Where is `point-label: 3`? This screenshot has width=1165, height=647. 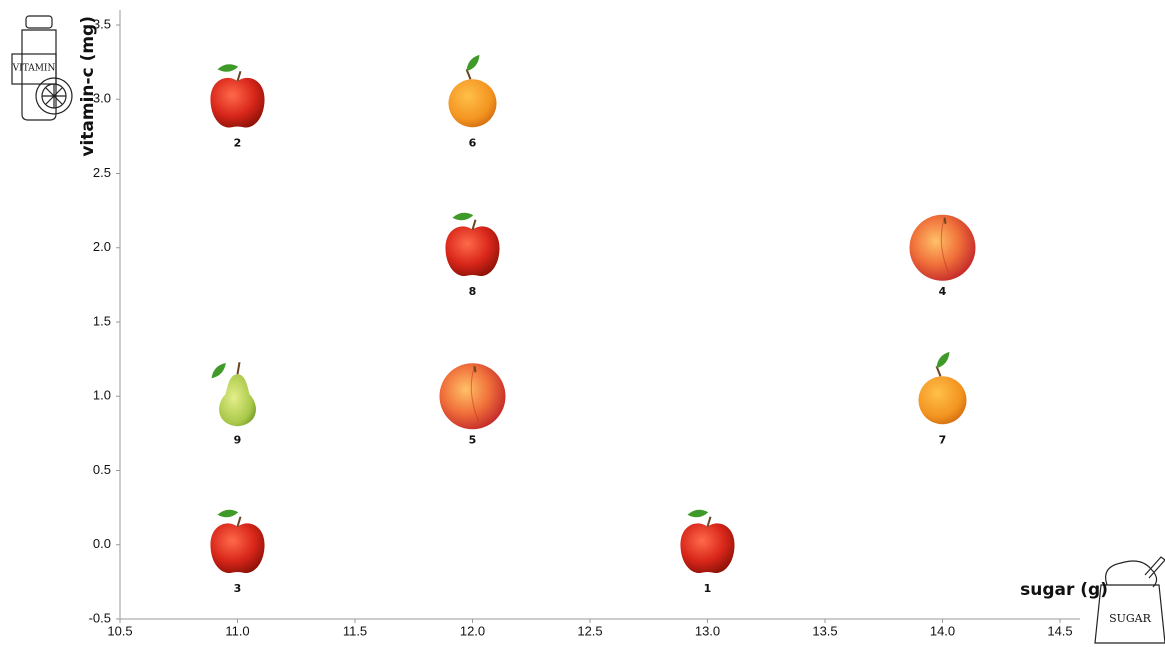
point-label: 3 is located at coordinates (238, 588).